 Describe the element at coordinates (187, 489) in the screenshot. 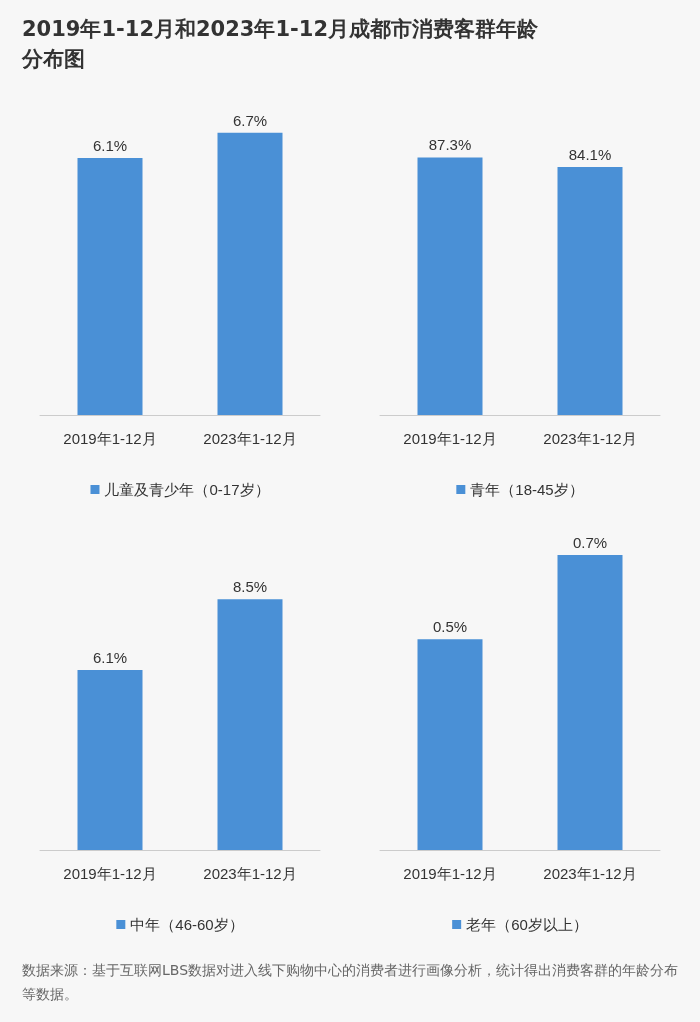

I see `legend-label: 儿童及青少年（0-17岁）` at that location.